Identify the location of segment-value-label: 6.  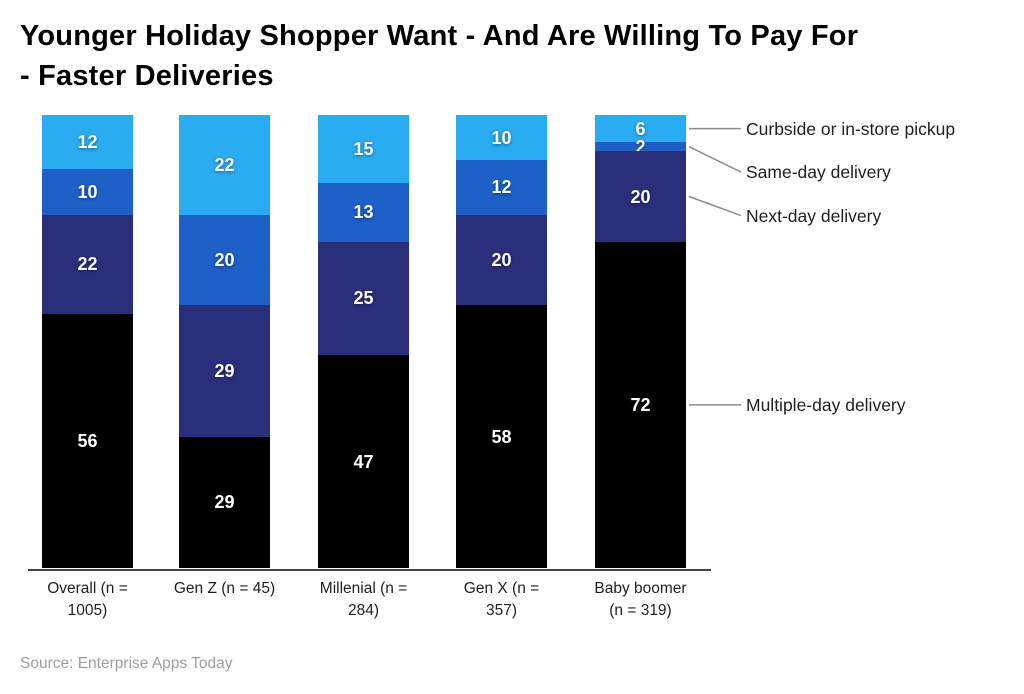
(640, 128).